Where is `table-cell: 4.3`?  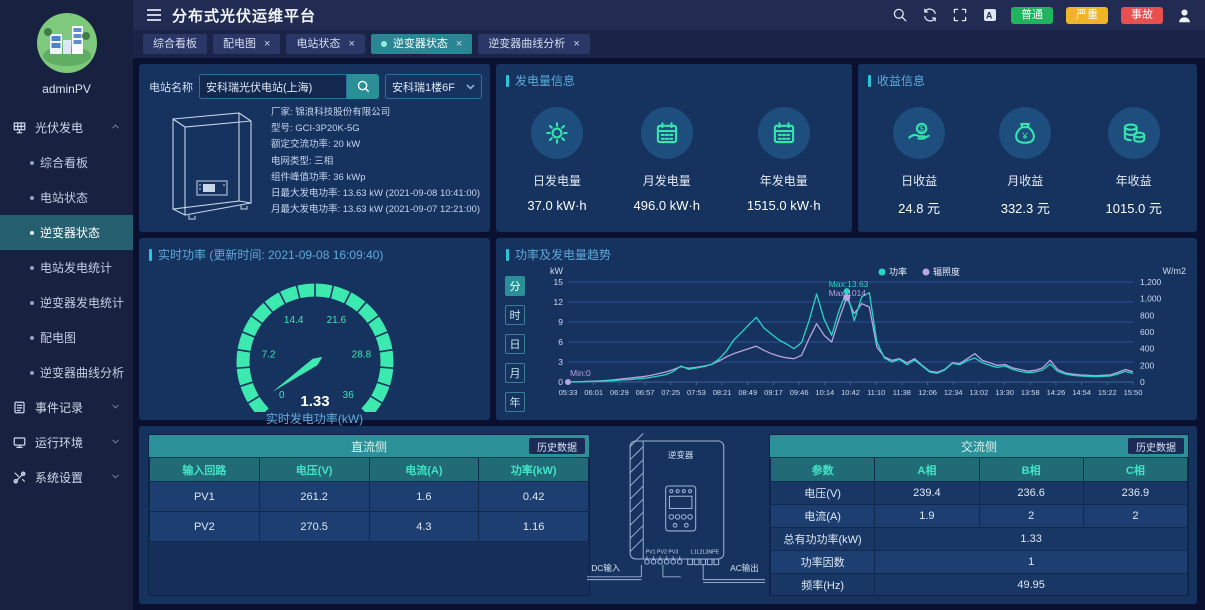 table-cell: 4.3 is located at coordinates (424, 526).